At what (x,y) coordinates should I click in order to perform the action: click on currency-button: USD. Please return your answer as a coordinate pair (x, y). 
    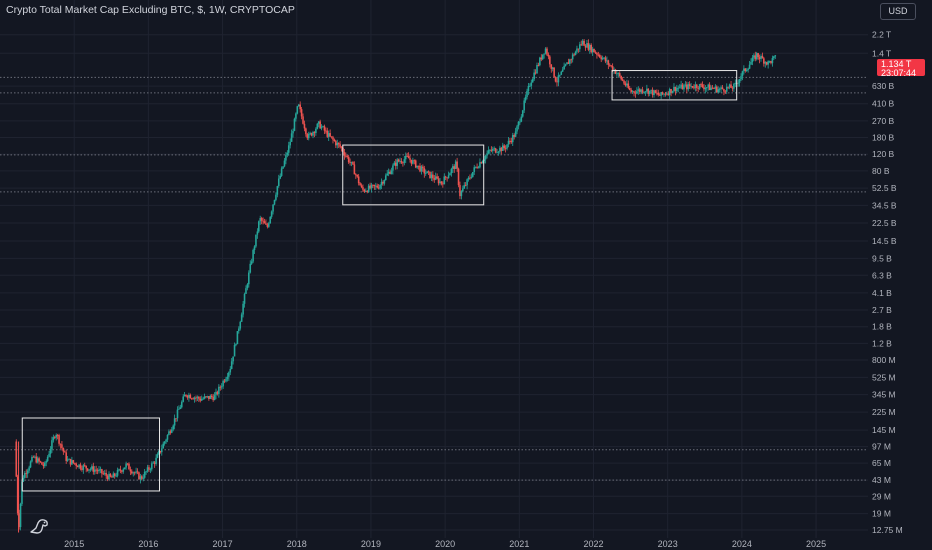
    Looking at the image, I should click on (898, 11).